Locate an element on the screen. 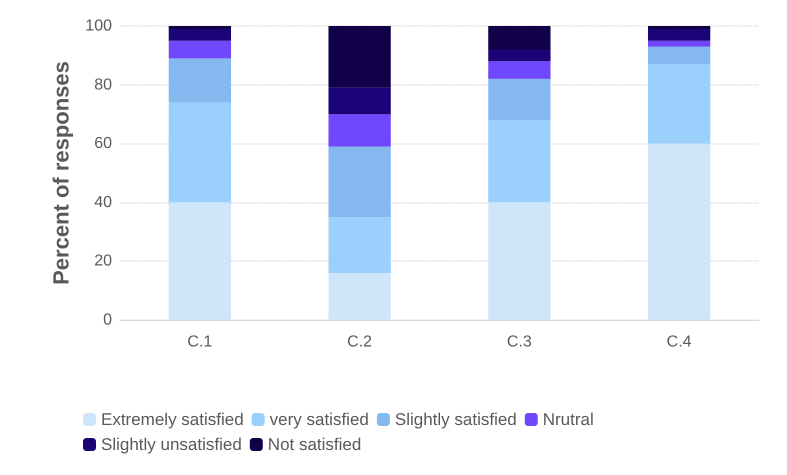  legend-label: Slightly unsatisfied is located at coordinates (171, 444).